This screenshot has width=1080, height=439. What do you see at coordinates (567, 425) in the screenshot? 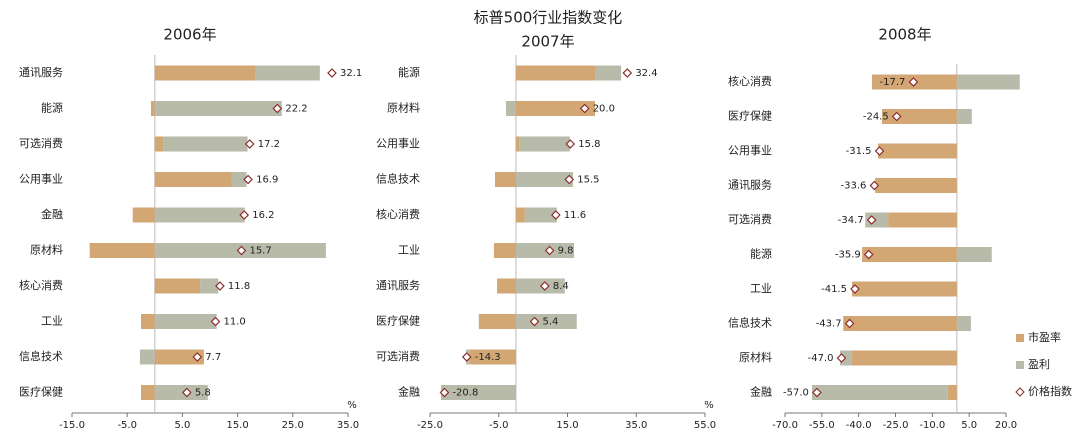
I see `x-tick-label: 15.0` at bounding box center [567, 425].